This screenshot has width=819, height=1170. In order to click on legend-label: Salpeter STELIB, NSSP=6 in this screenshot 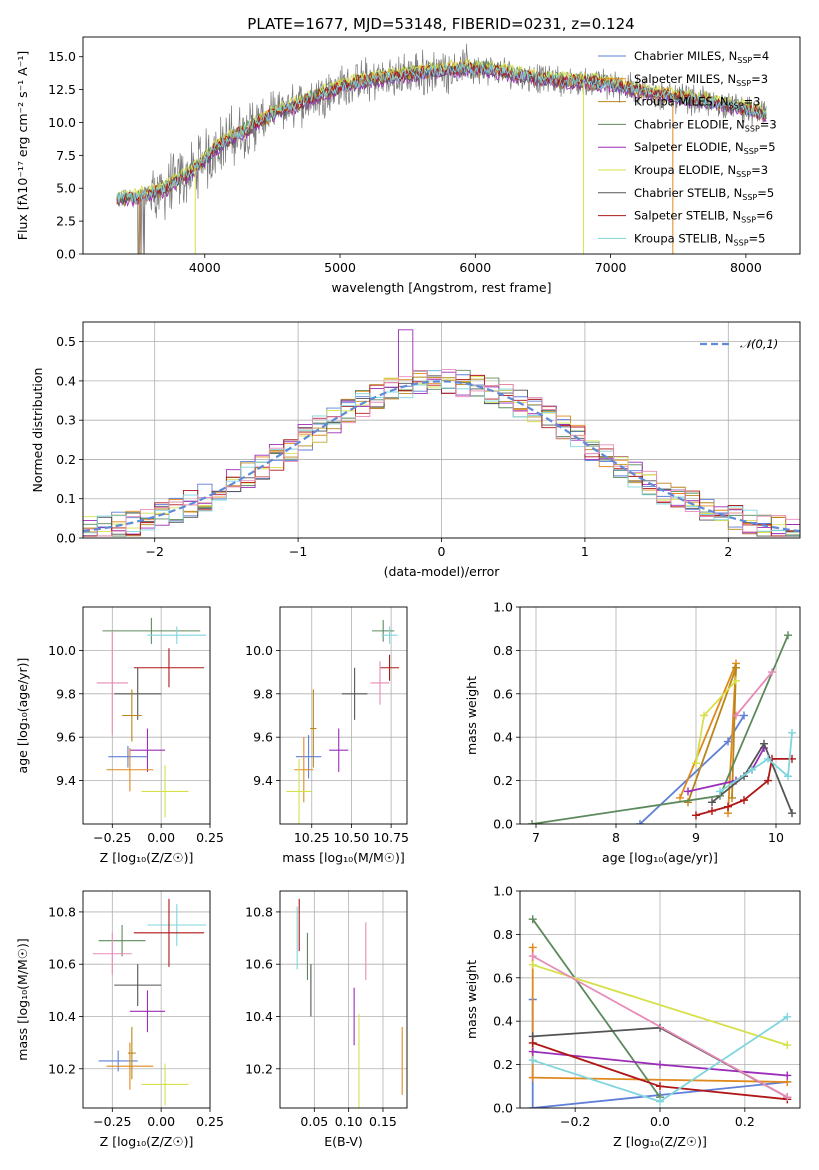, I will do `click(703, 217)`.